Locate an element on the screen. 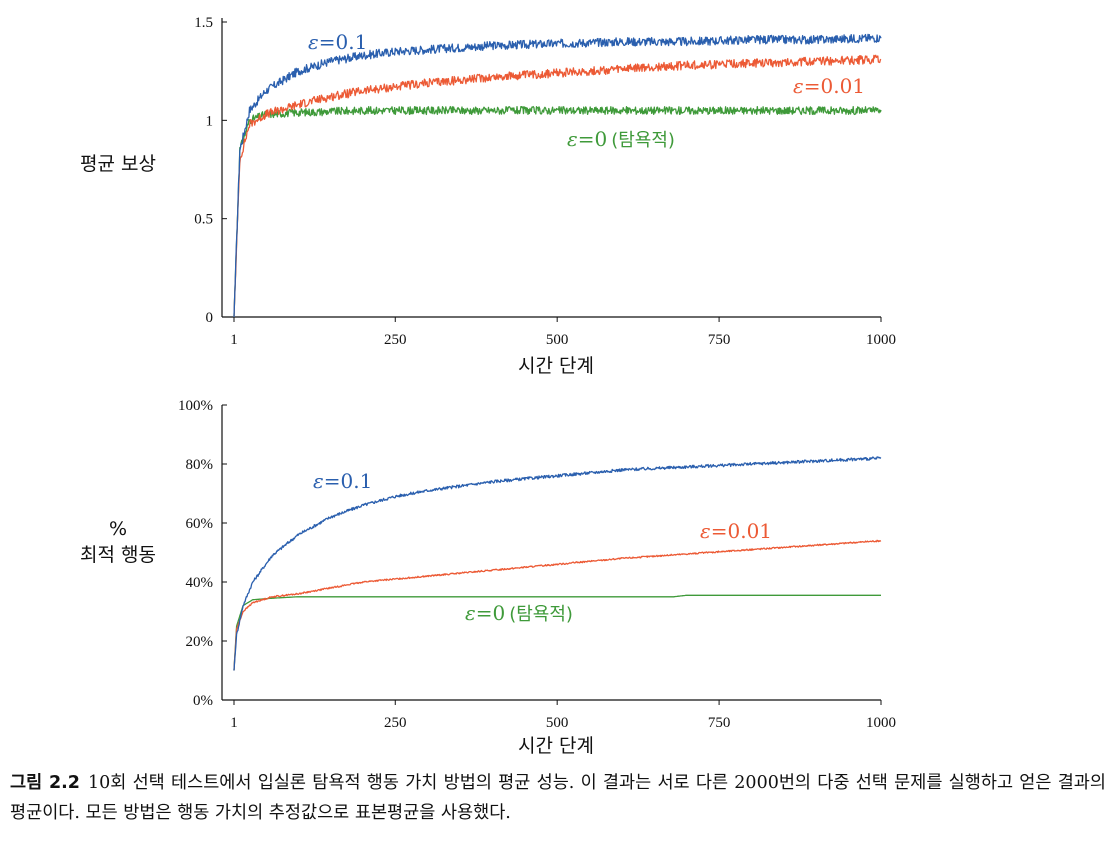  y-tick-label: 0 is located at coordinates (210, 318).